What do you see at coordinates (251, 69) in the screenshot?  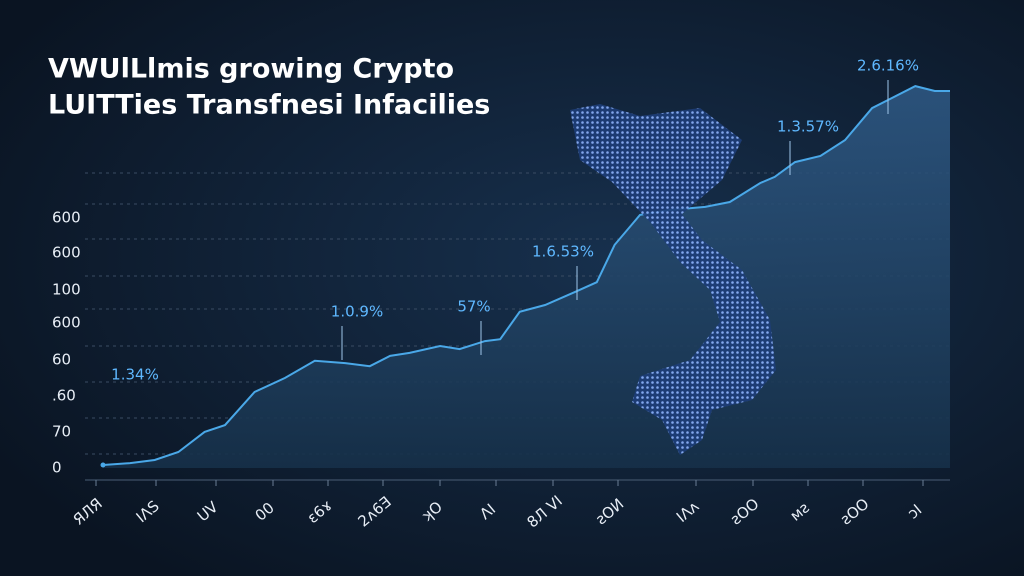 I see `chart-title: VWUlLlmis growing Crypto` at bounding box center [251, 69].